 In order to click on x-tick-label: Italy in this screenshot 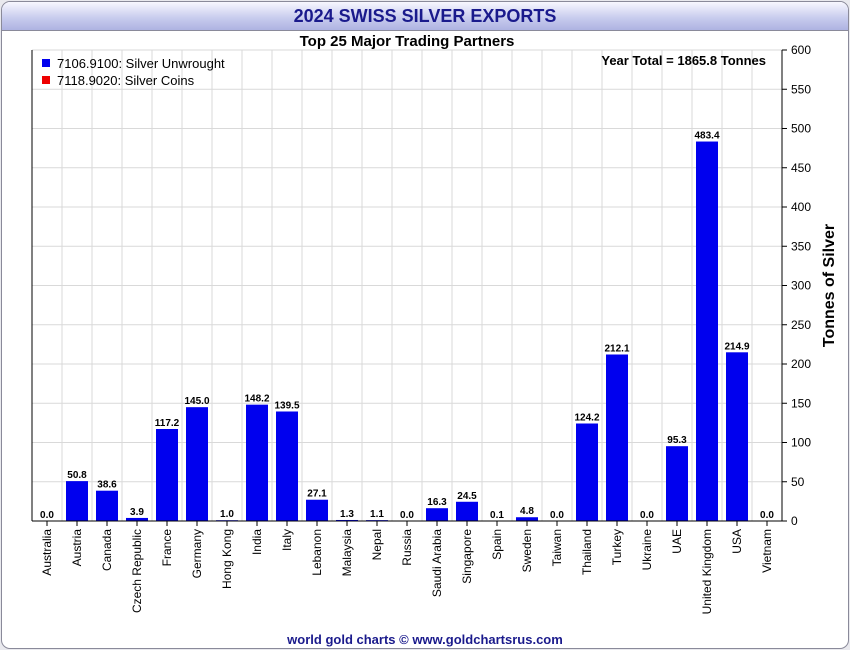, I will do `click(287, 540)`.